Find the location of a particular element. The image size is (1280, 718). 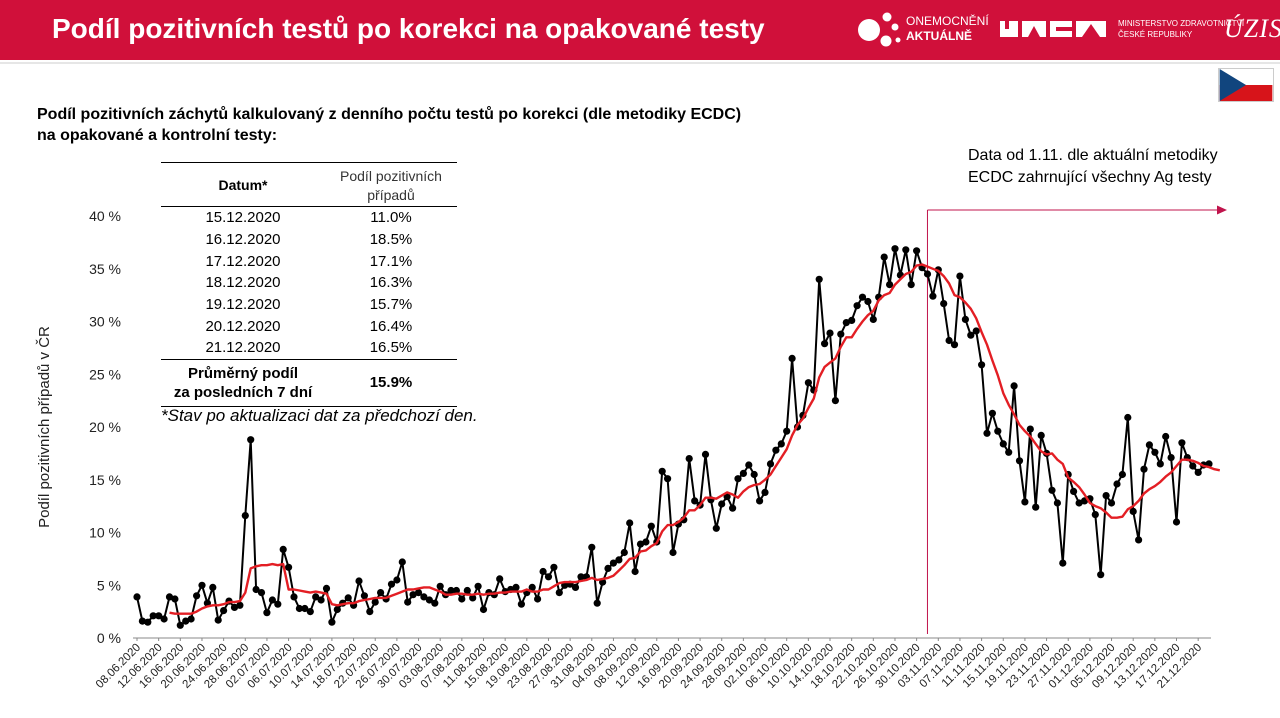

uzis-logo: ÚZIS is located at coordinates (1252, 28).